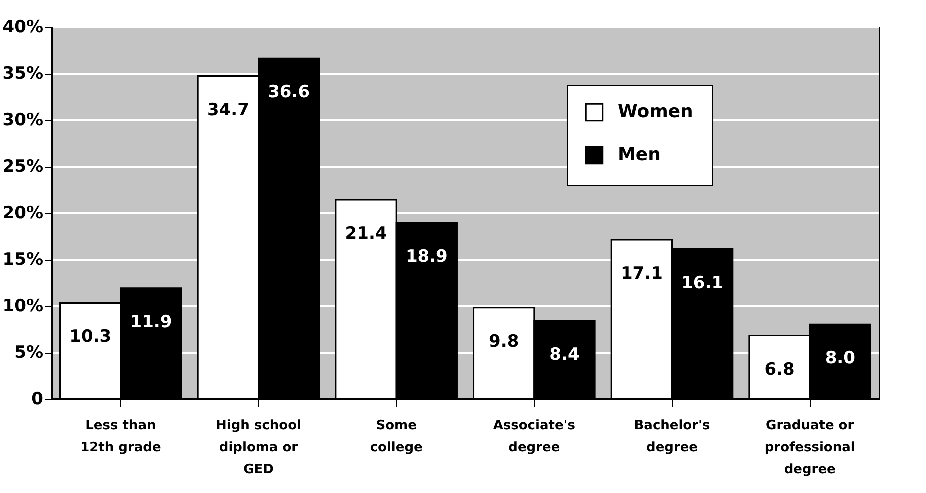  Describe the element at coordinates (656, 112) in the screenshot. I see `legend-label: Women` at that location.